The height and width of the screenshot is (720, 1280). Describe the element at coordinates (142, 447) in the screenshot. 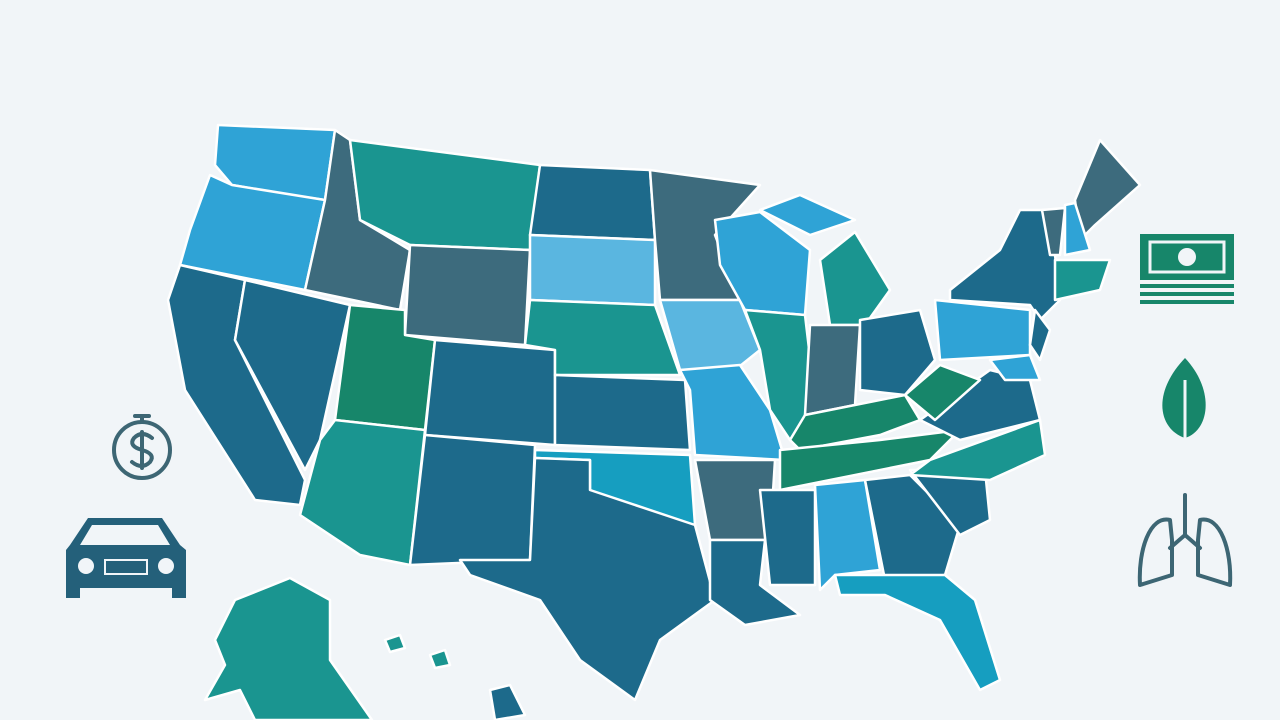

I see `stopwatch-icon` at that location.